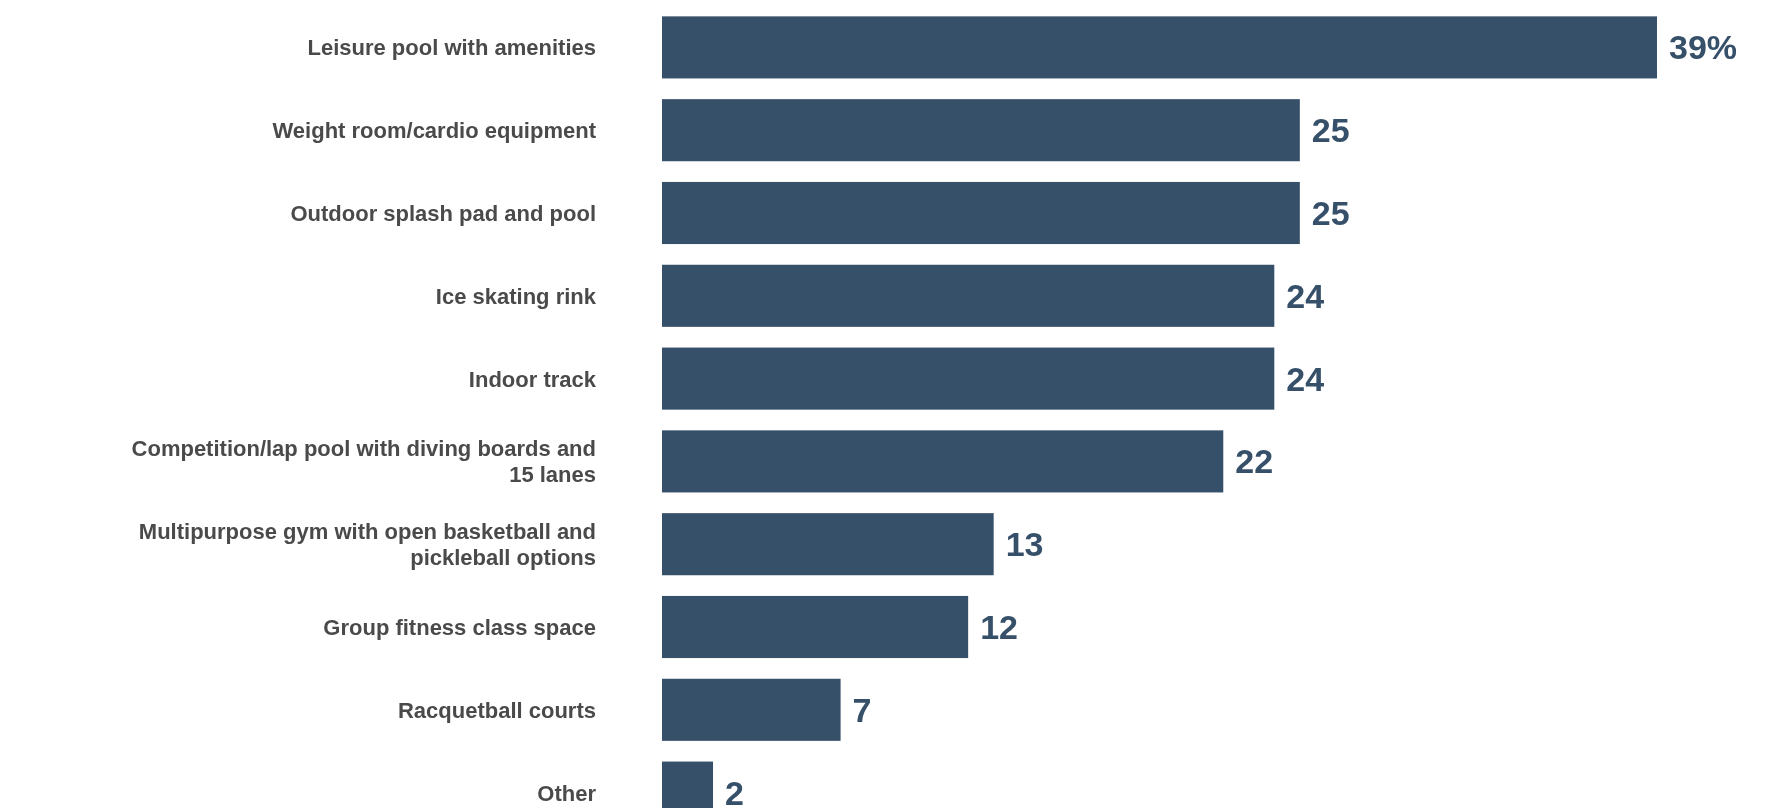  Describe the element at coordinates (367, 544) in the screenshot. I see `y-tick-label: Multipurpose gym with open basketball and pickleball options` at that location.